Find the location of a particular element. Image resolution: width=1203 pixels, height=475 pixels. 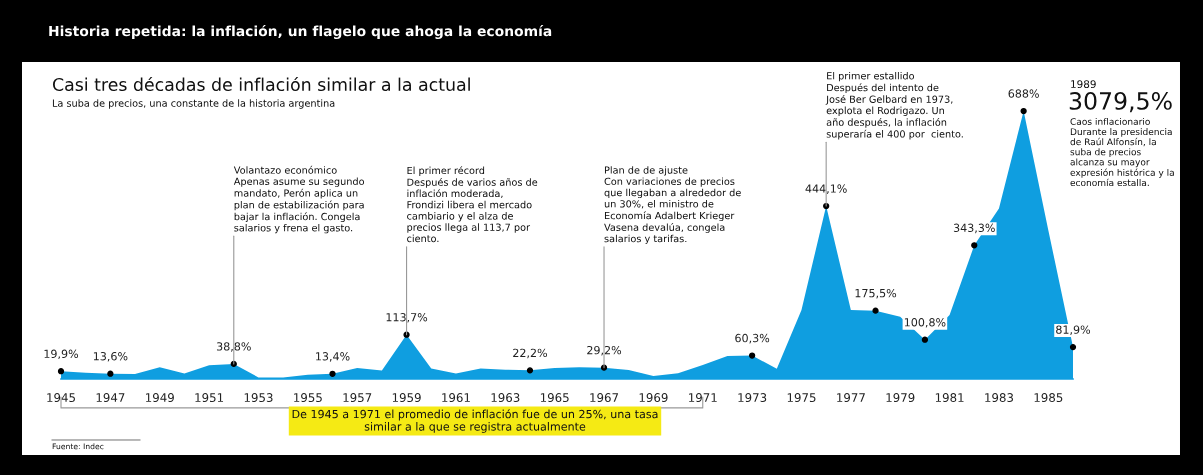

annotation: El primer récord Después de varios años de inflación moderada, Frondizi libera el mercado cambiario y el alza de precios llega al 113,7 por ciento. is located at coordinates (472, 204).